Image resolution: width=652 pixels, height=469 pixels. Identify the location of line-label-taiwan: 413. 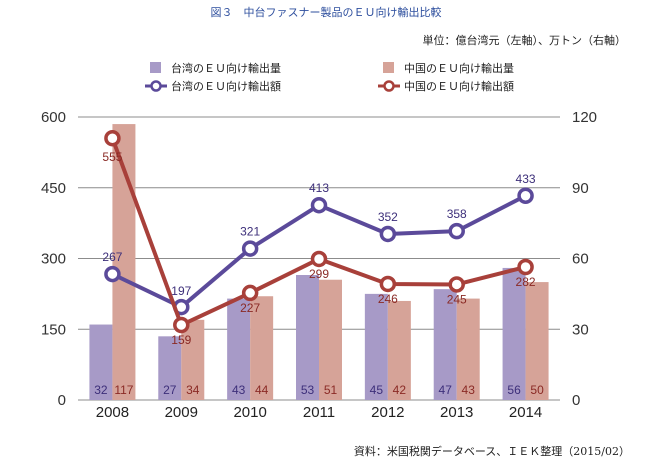
(319, 188).